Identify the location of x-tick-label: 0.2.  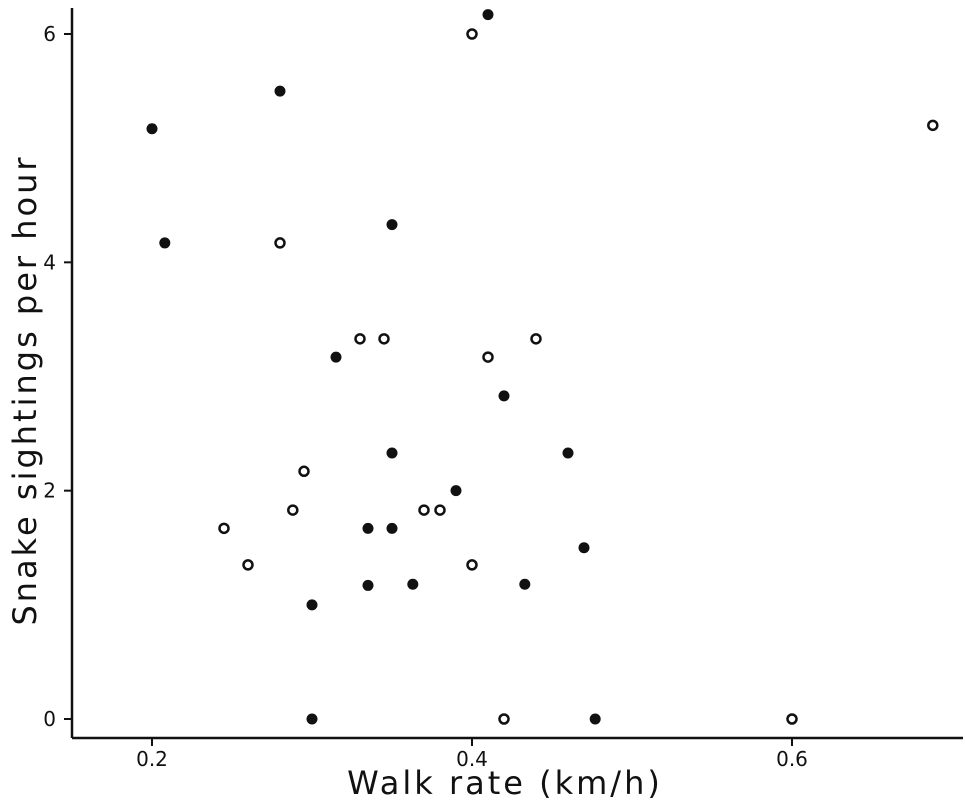
(152, 759).